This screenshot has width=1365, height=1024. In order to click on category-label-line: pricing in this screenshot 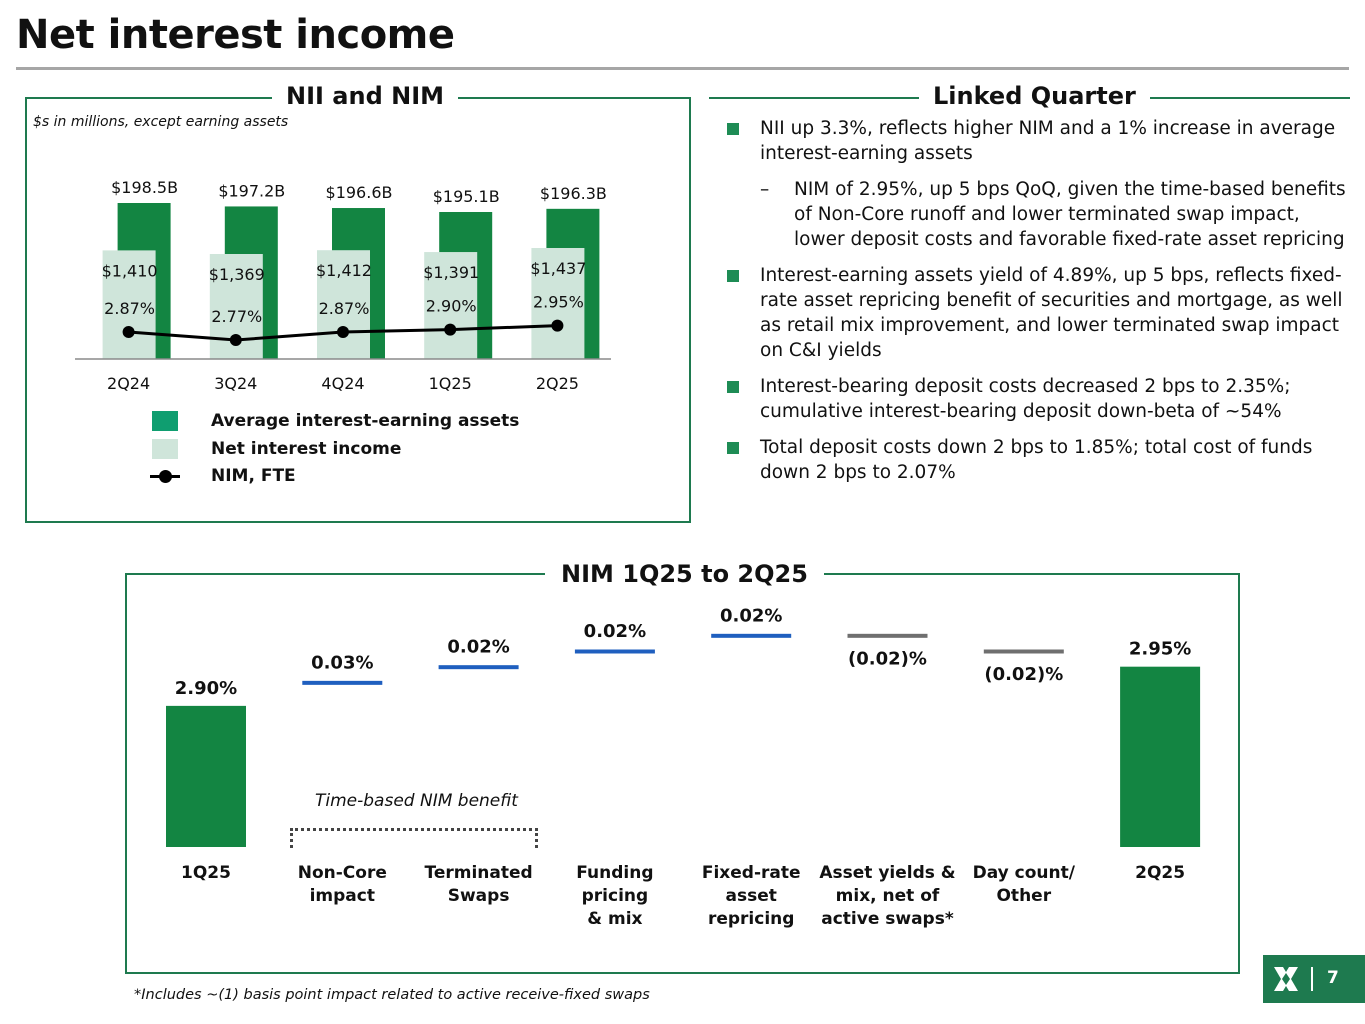, I will do `click(615, 896)`.